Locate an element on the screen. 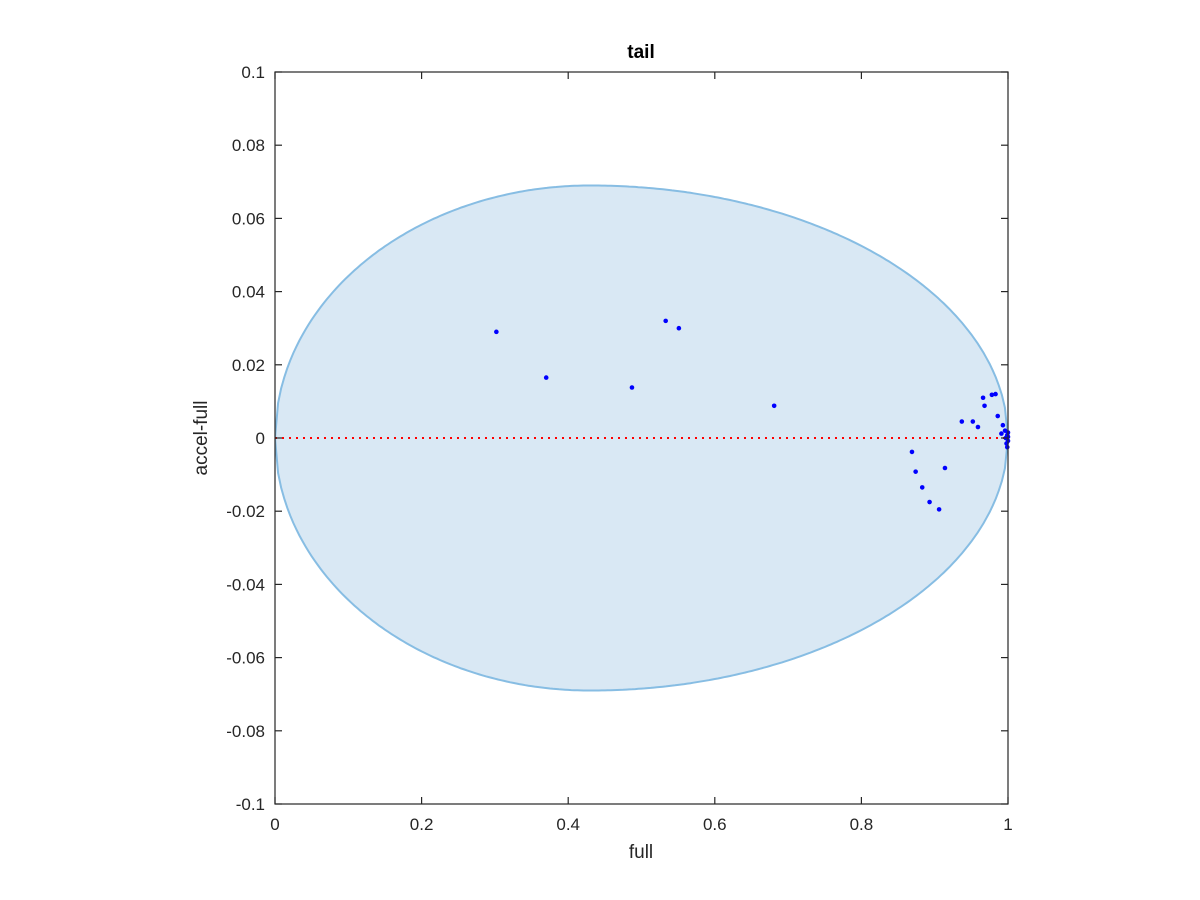 The image size is (1200, 900). y-tick-label: 0.1 is located at coordinates (253, 72).